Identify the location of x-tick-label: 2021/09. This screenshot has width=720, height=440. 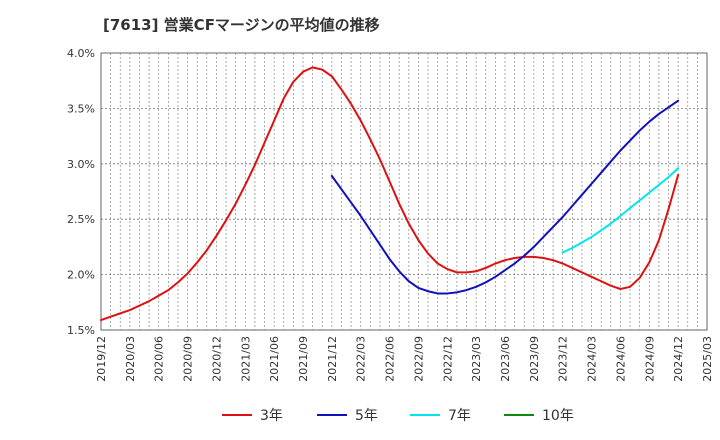
(303, 359).